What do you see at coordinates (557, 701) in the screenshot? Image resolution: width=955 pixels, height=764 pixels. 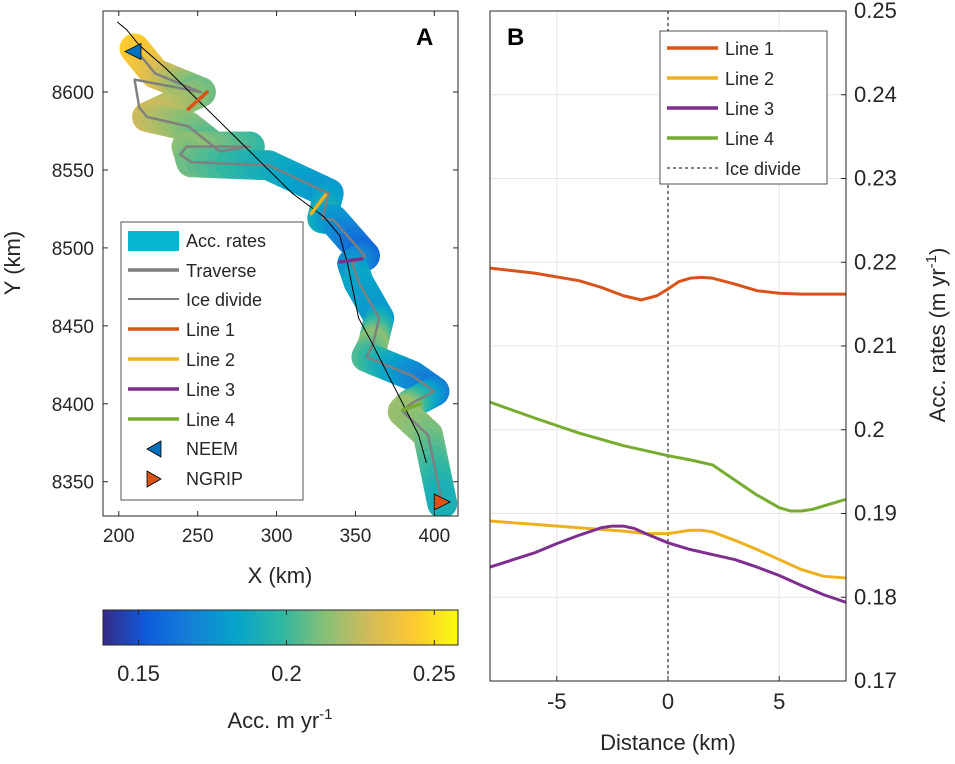 I see `profile-x-tick-label: -5` at bounding box center [557, 701].